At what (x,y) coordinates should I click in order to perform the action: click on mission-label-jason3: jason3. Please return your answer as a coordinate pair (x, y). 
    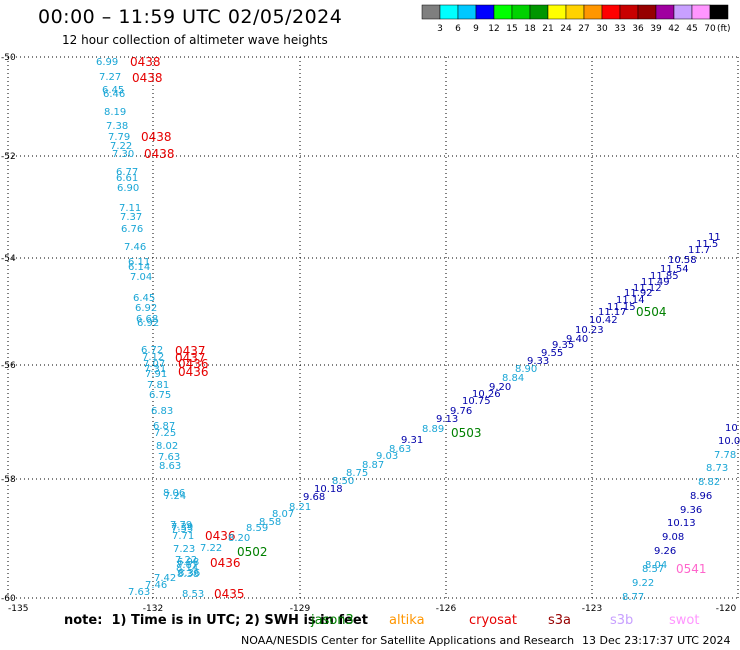
    Looking at the image, I should click on (332, 620).